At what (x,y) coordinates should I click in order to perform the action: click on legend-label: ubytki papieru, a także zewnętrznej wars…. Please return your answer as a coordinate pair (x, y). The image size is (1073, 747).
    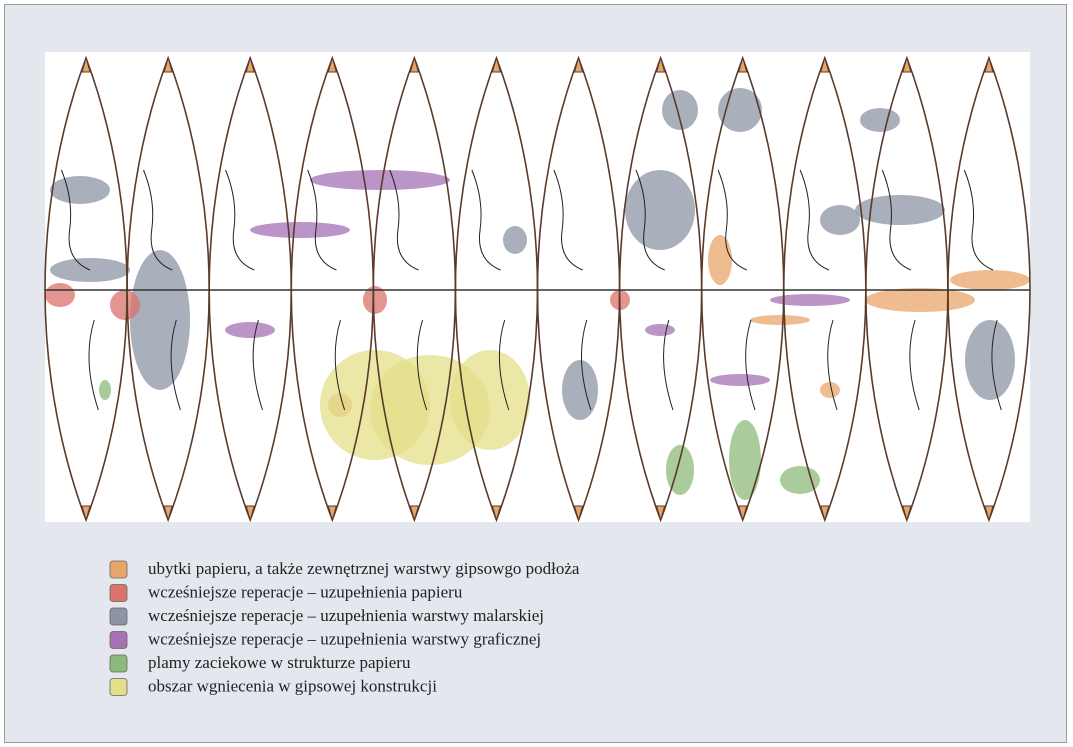
    Looking at the image, I should click on (364, 568).